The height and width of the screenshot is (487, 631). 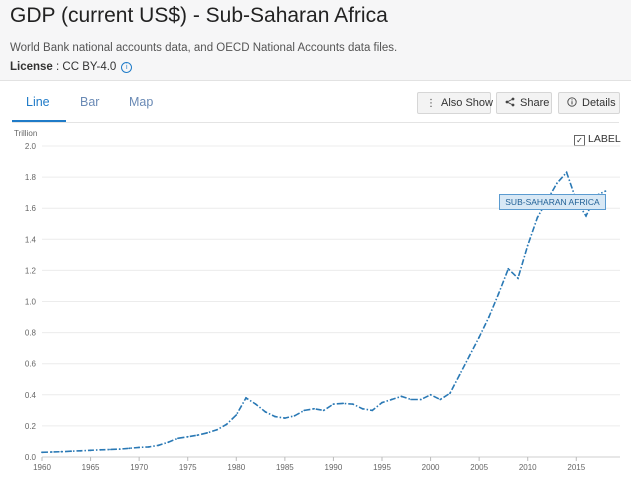 What do you see at coordinates (467, 103) in the screenshot?
I see `also-show-label: Also Show` at bounding box center [467, 103].